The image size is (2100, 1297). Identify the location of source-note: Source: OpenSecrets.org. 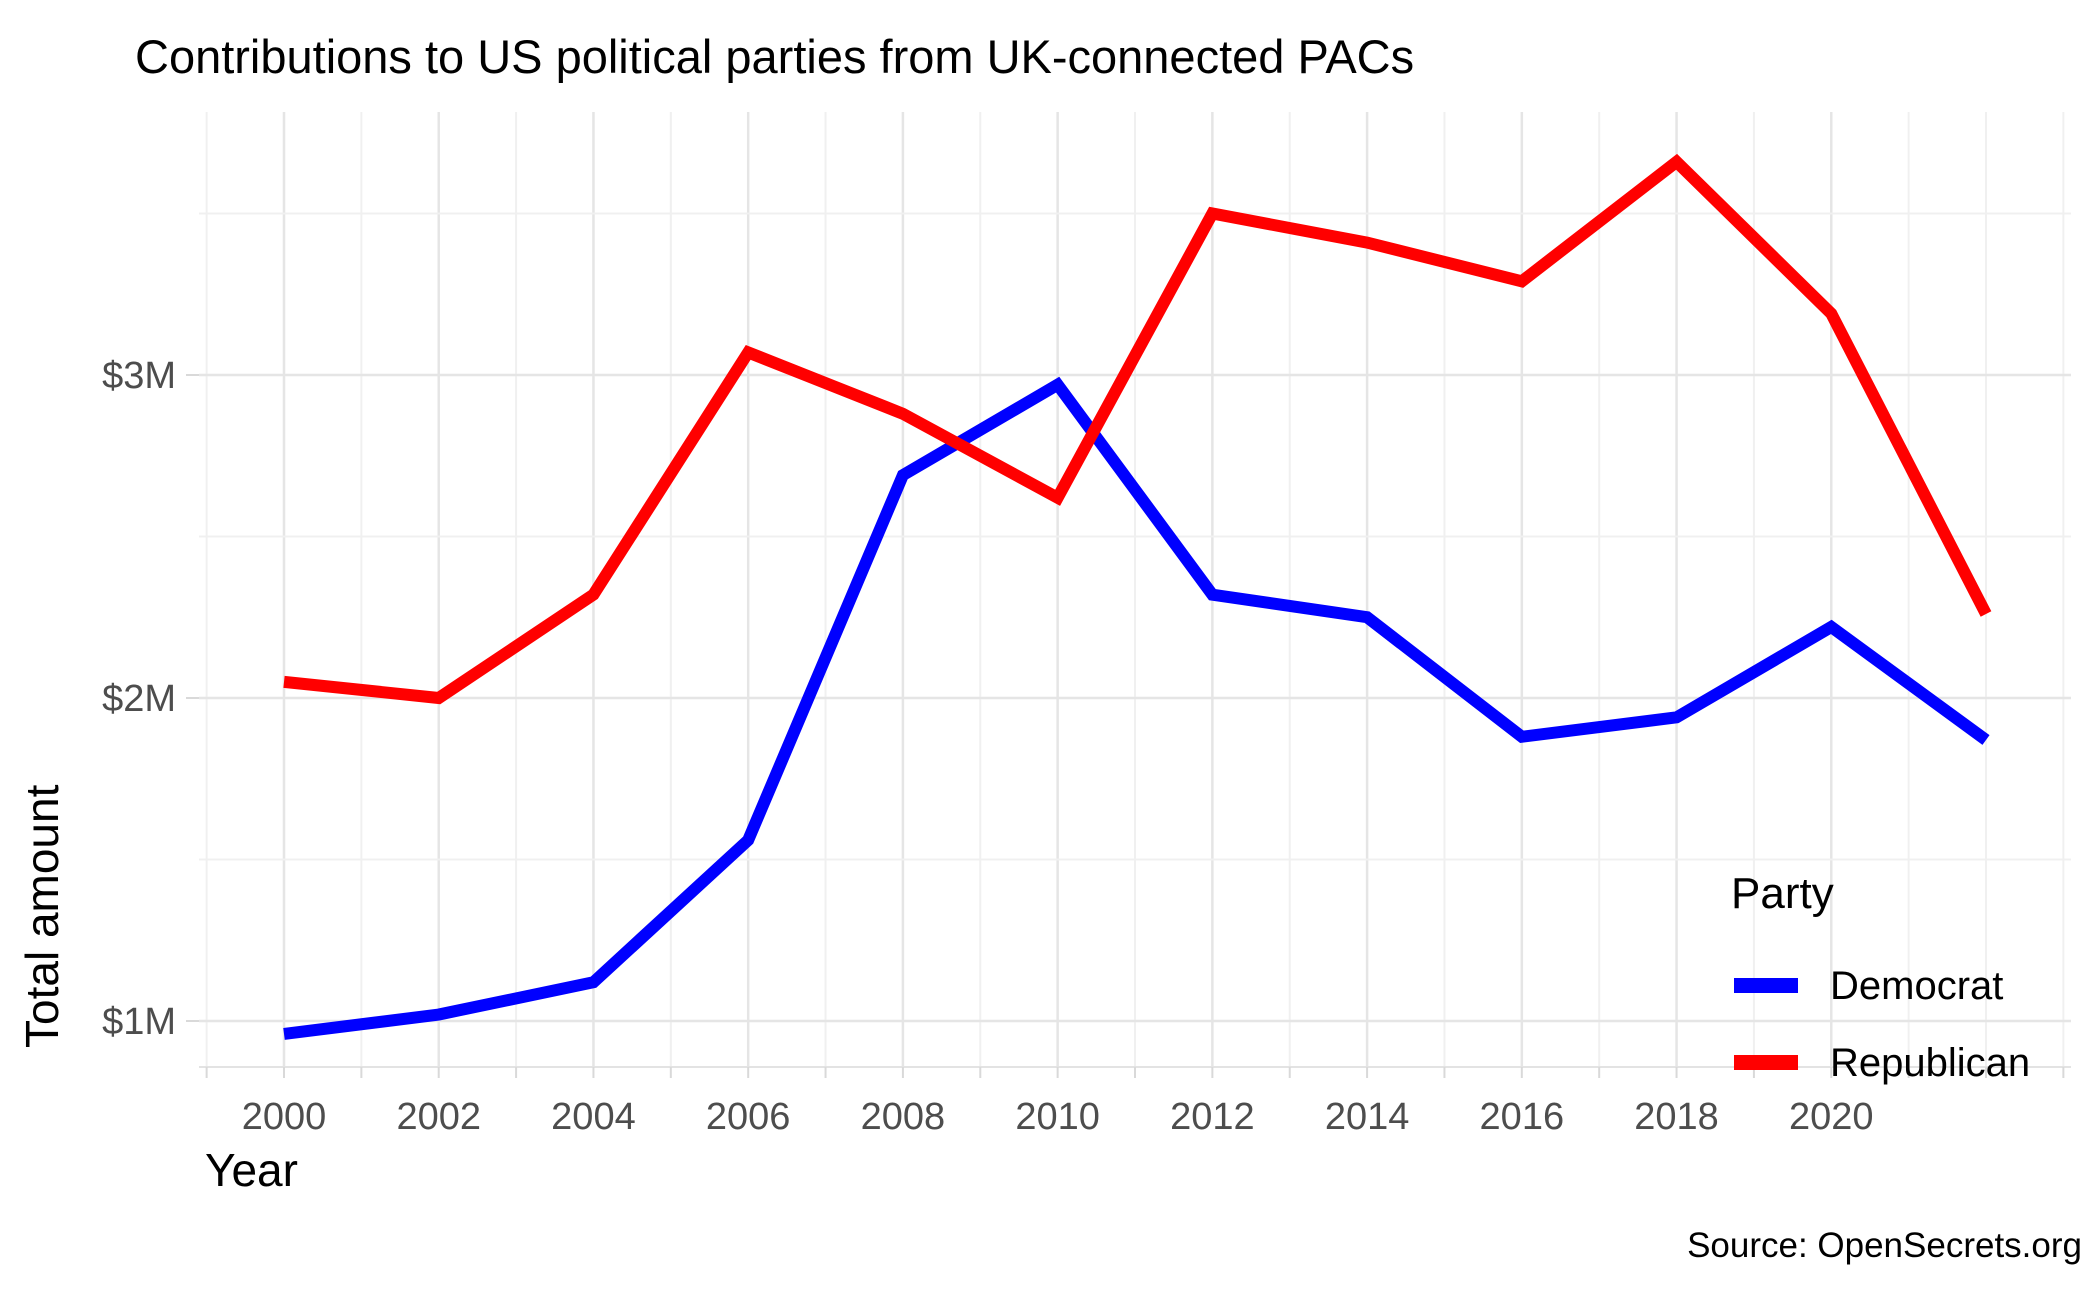
(1884, 1245).